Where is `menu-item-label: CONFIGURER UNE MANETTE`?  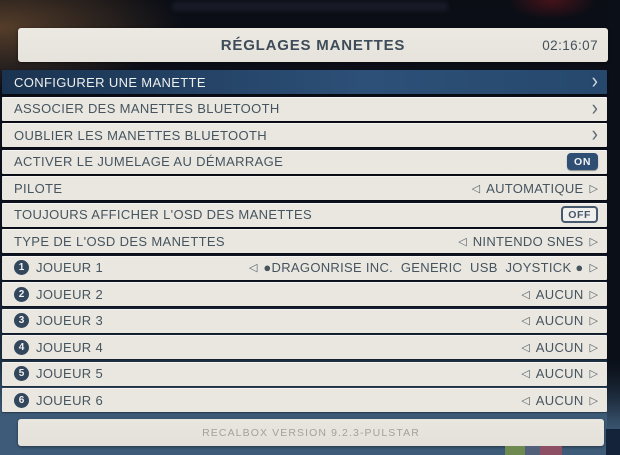
menu-item-label: CONFIGURER UNE MANETTE is located at coordinates (110, 82).